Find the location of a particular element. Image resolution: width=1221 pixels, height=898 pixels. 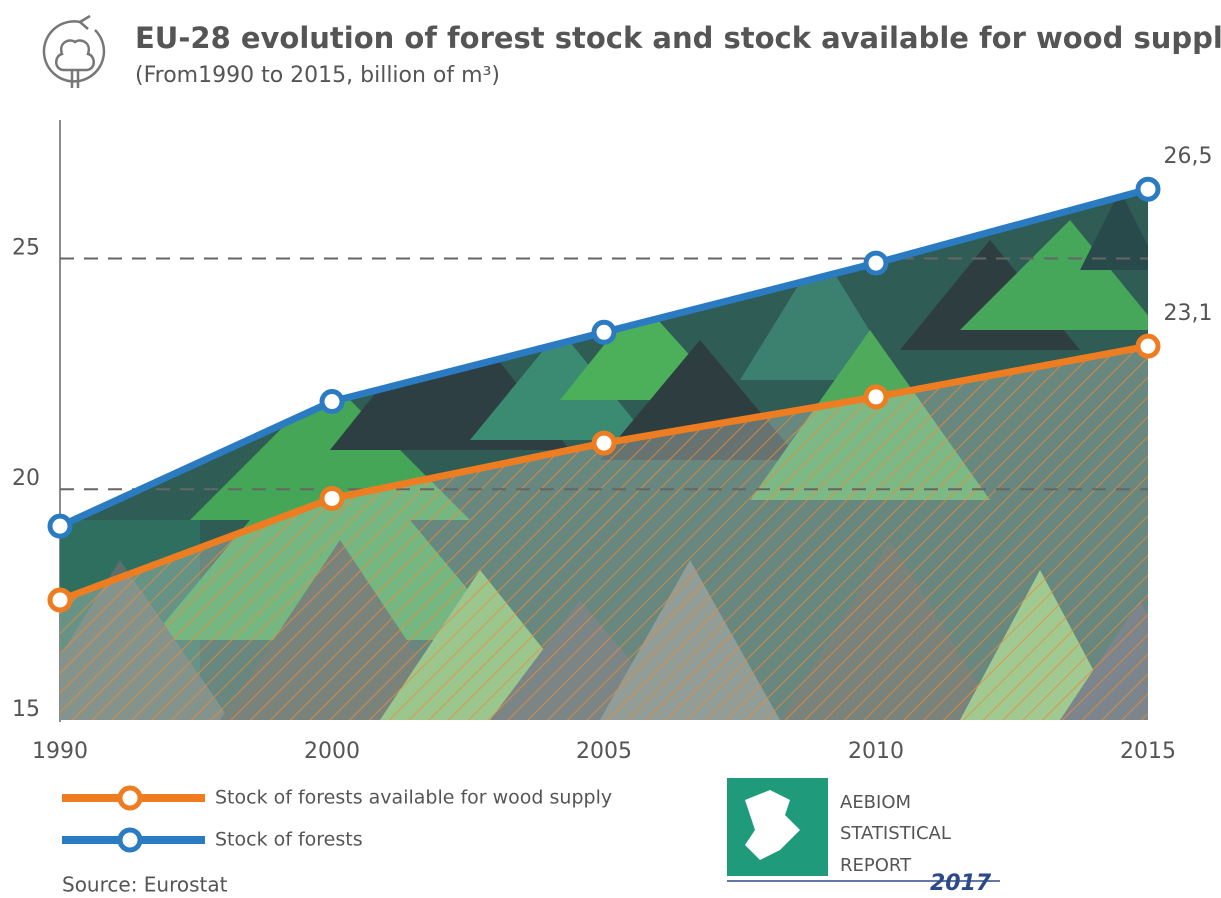

x-tick-label: 2000 is located at coordinates (332, 751).